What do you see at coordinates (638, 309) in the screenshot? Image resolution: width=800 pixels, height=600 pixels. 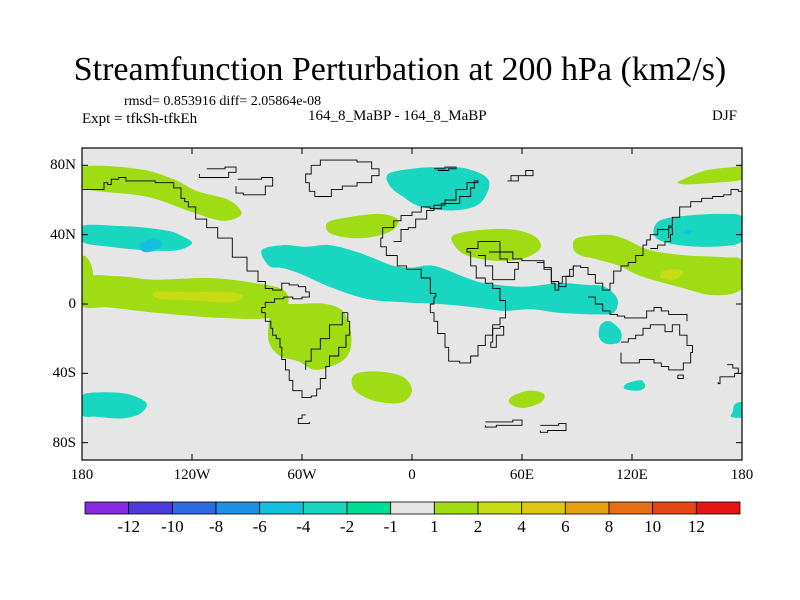 I see `coast-south-east-asia-islands` at bounding box center [638, 309].